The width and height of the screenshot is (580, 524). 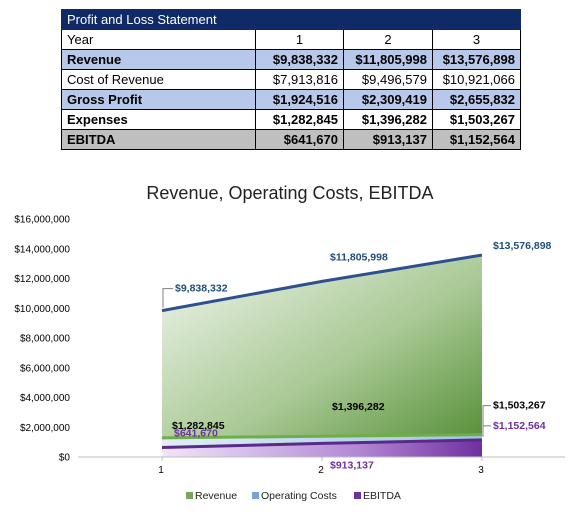 I want to click on y-tick-label: $2,000,000, so click(x=45, y=428).